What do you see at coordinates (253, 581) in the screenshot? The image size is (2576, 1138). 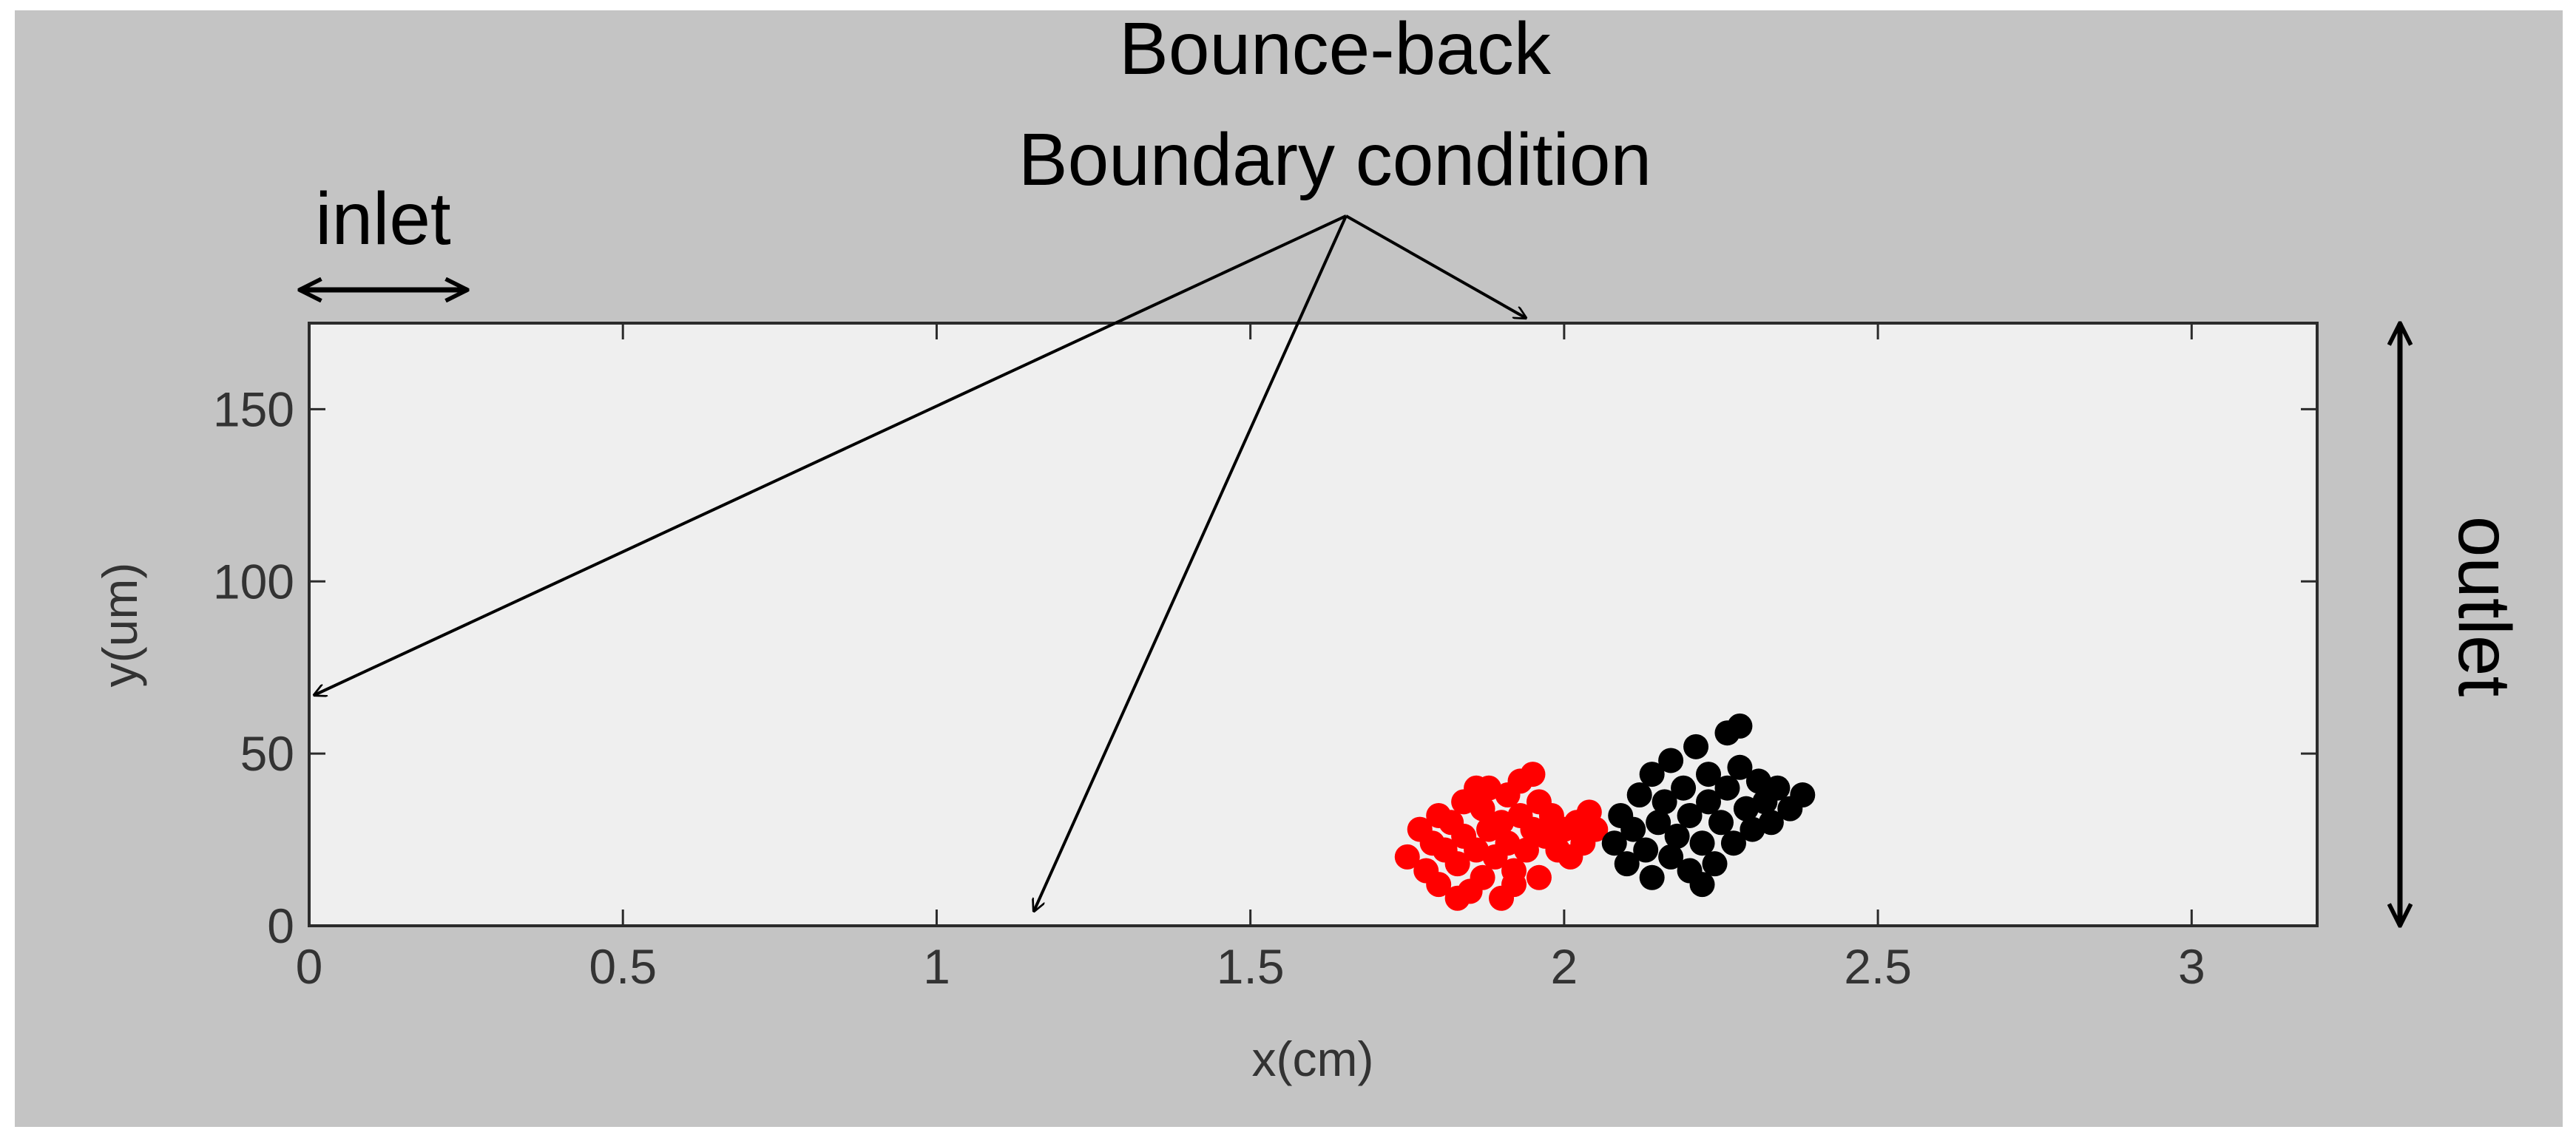 I see `y-tick-label: 100` at bounding box center [253, 581].